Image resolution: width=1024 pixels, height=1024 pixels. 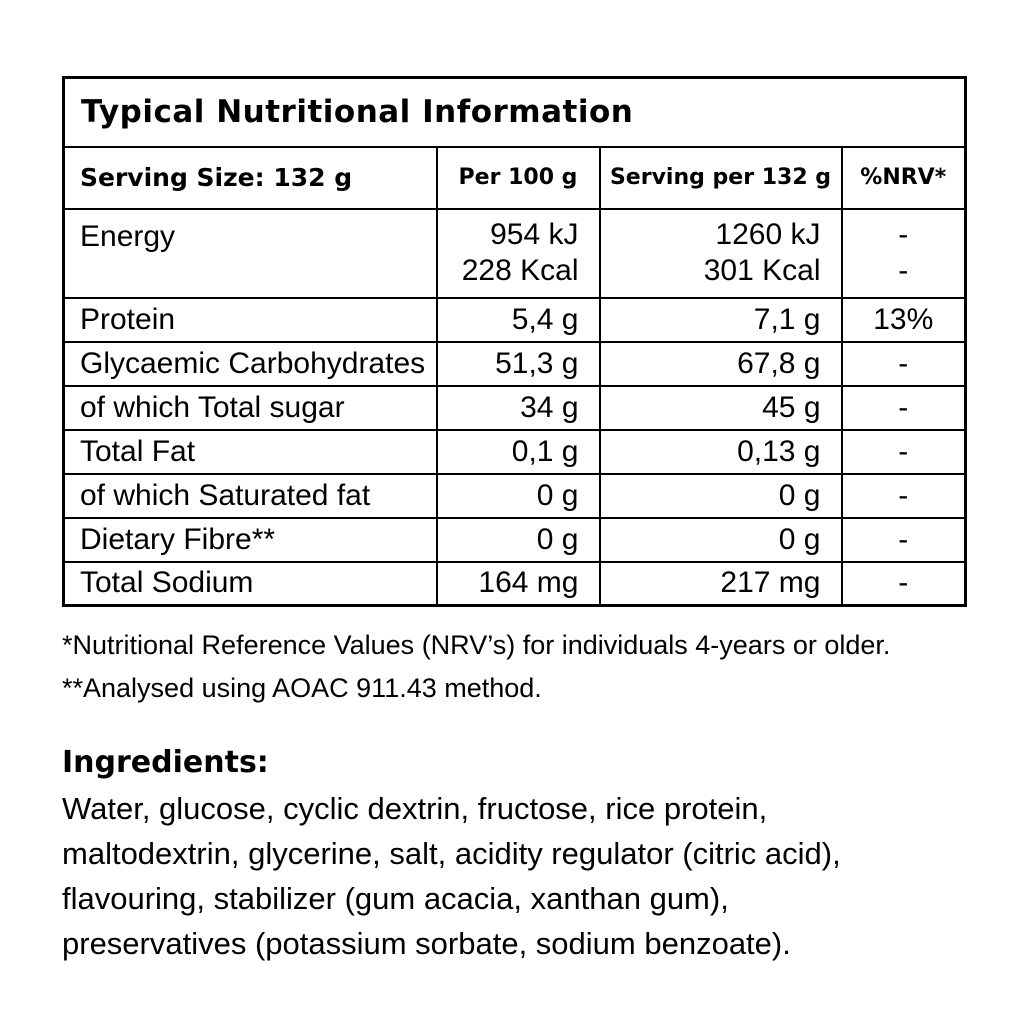 I want to click on table-row-saturated-fat: of which Saturated fat 0 g 0 g -, so click(x=514, y=495).